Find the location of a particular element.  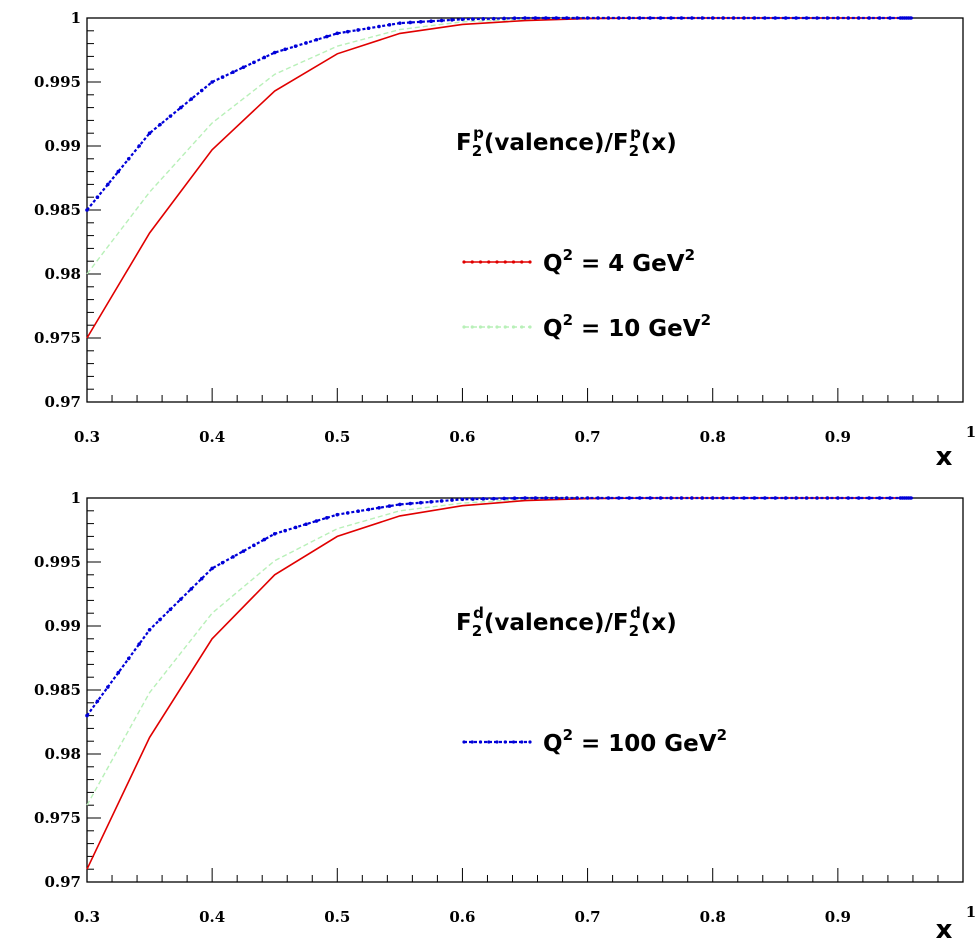

x-tick-label: 0.5 is located at coordinates (337, 437).